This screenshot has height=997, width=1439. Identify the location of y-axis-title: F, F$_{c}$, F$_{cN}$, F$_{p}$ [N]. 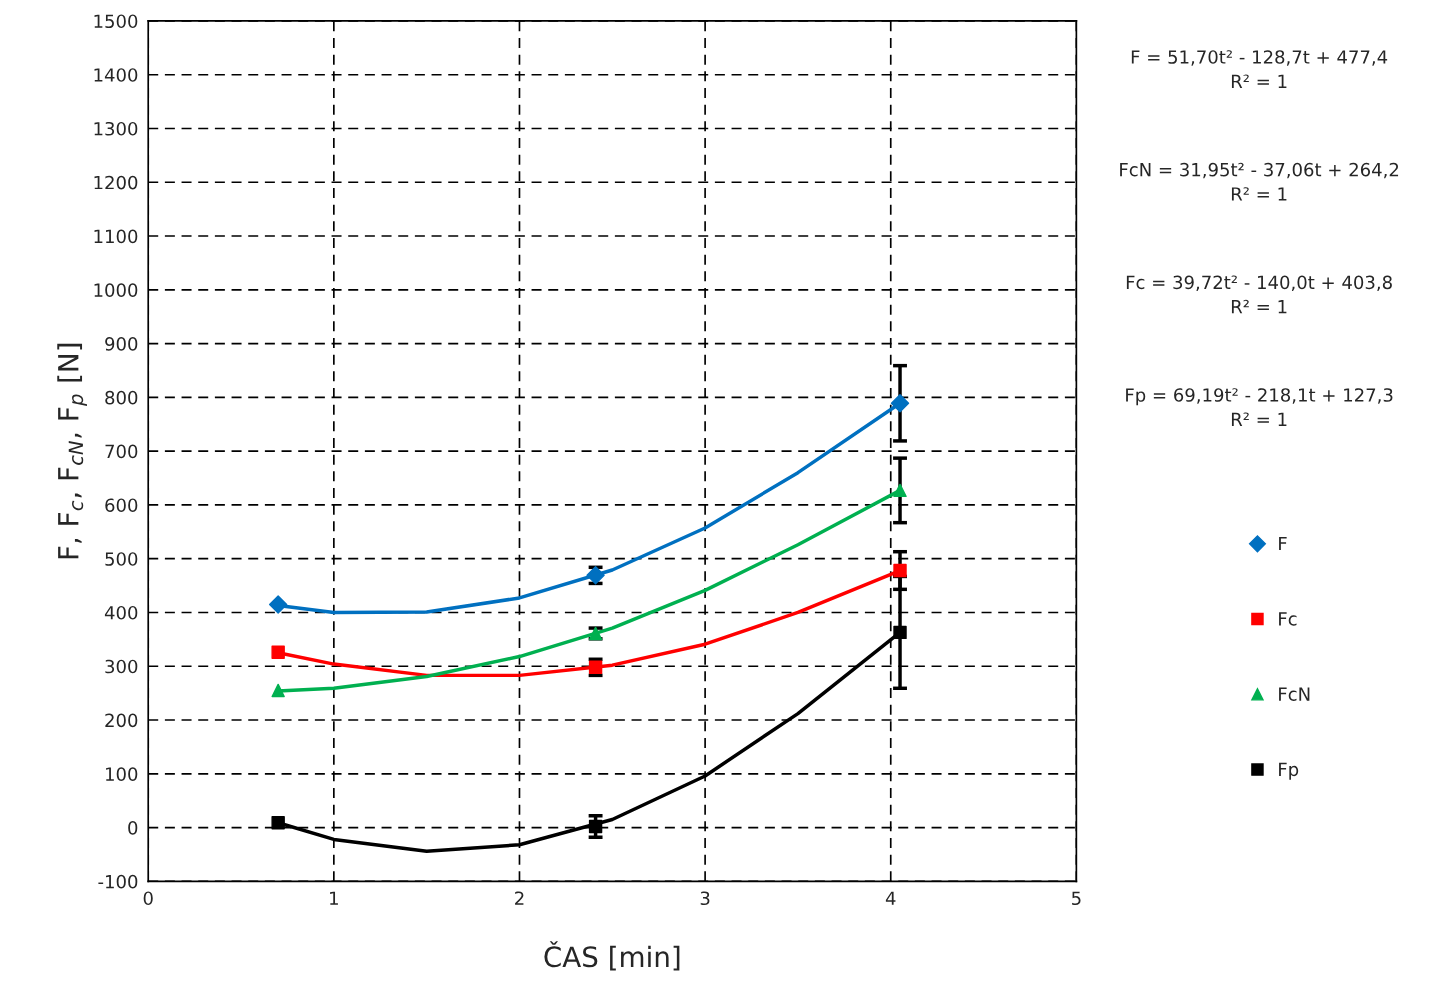
(72, 451).